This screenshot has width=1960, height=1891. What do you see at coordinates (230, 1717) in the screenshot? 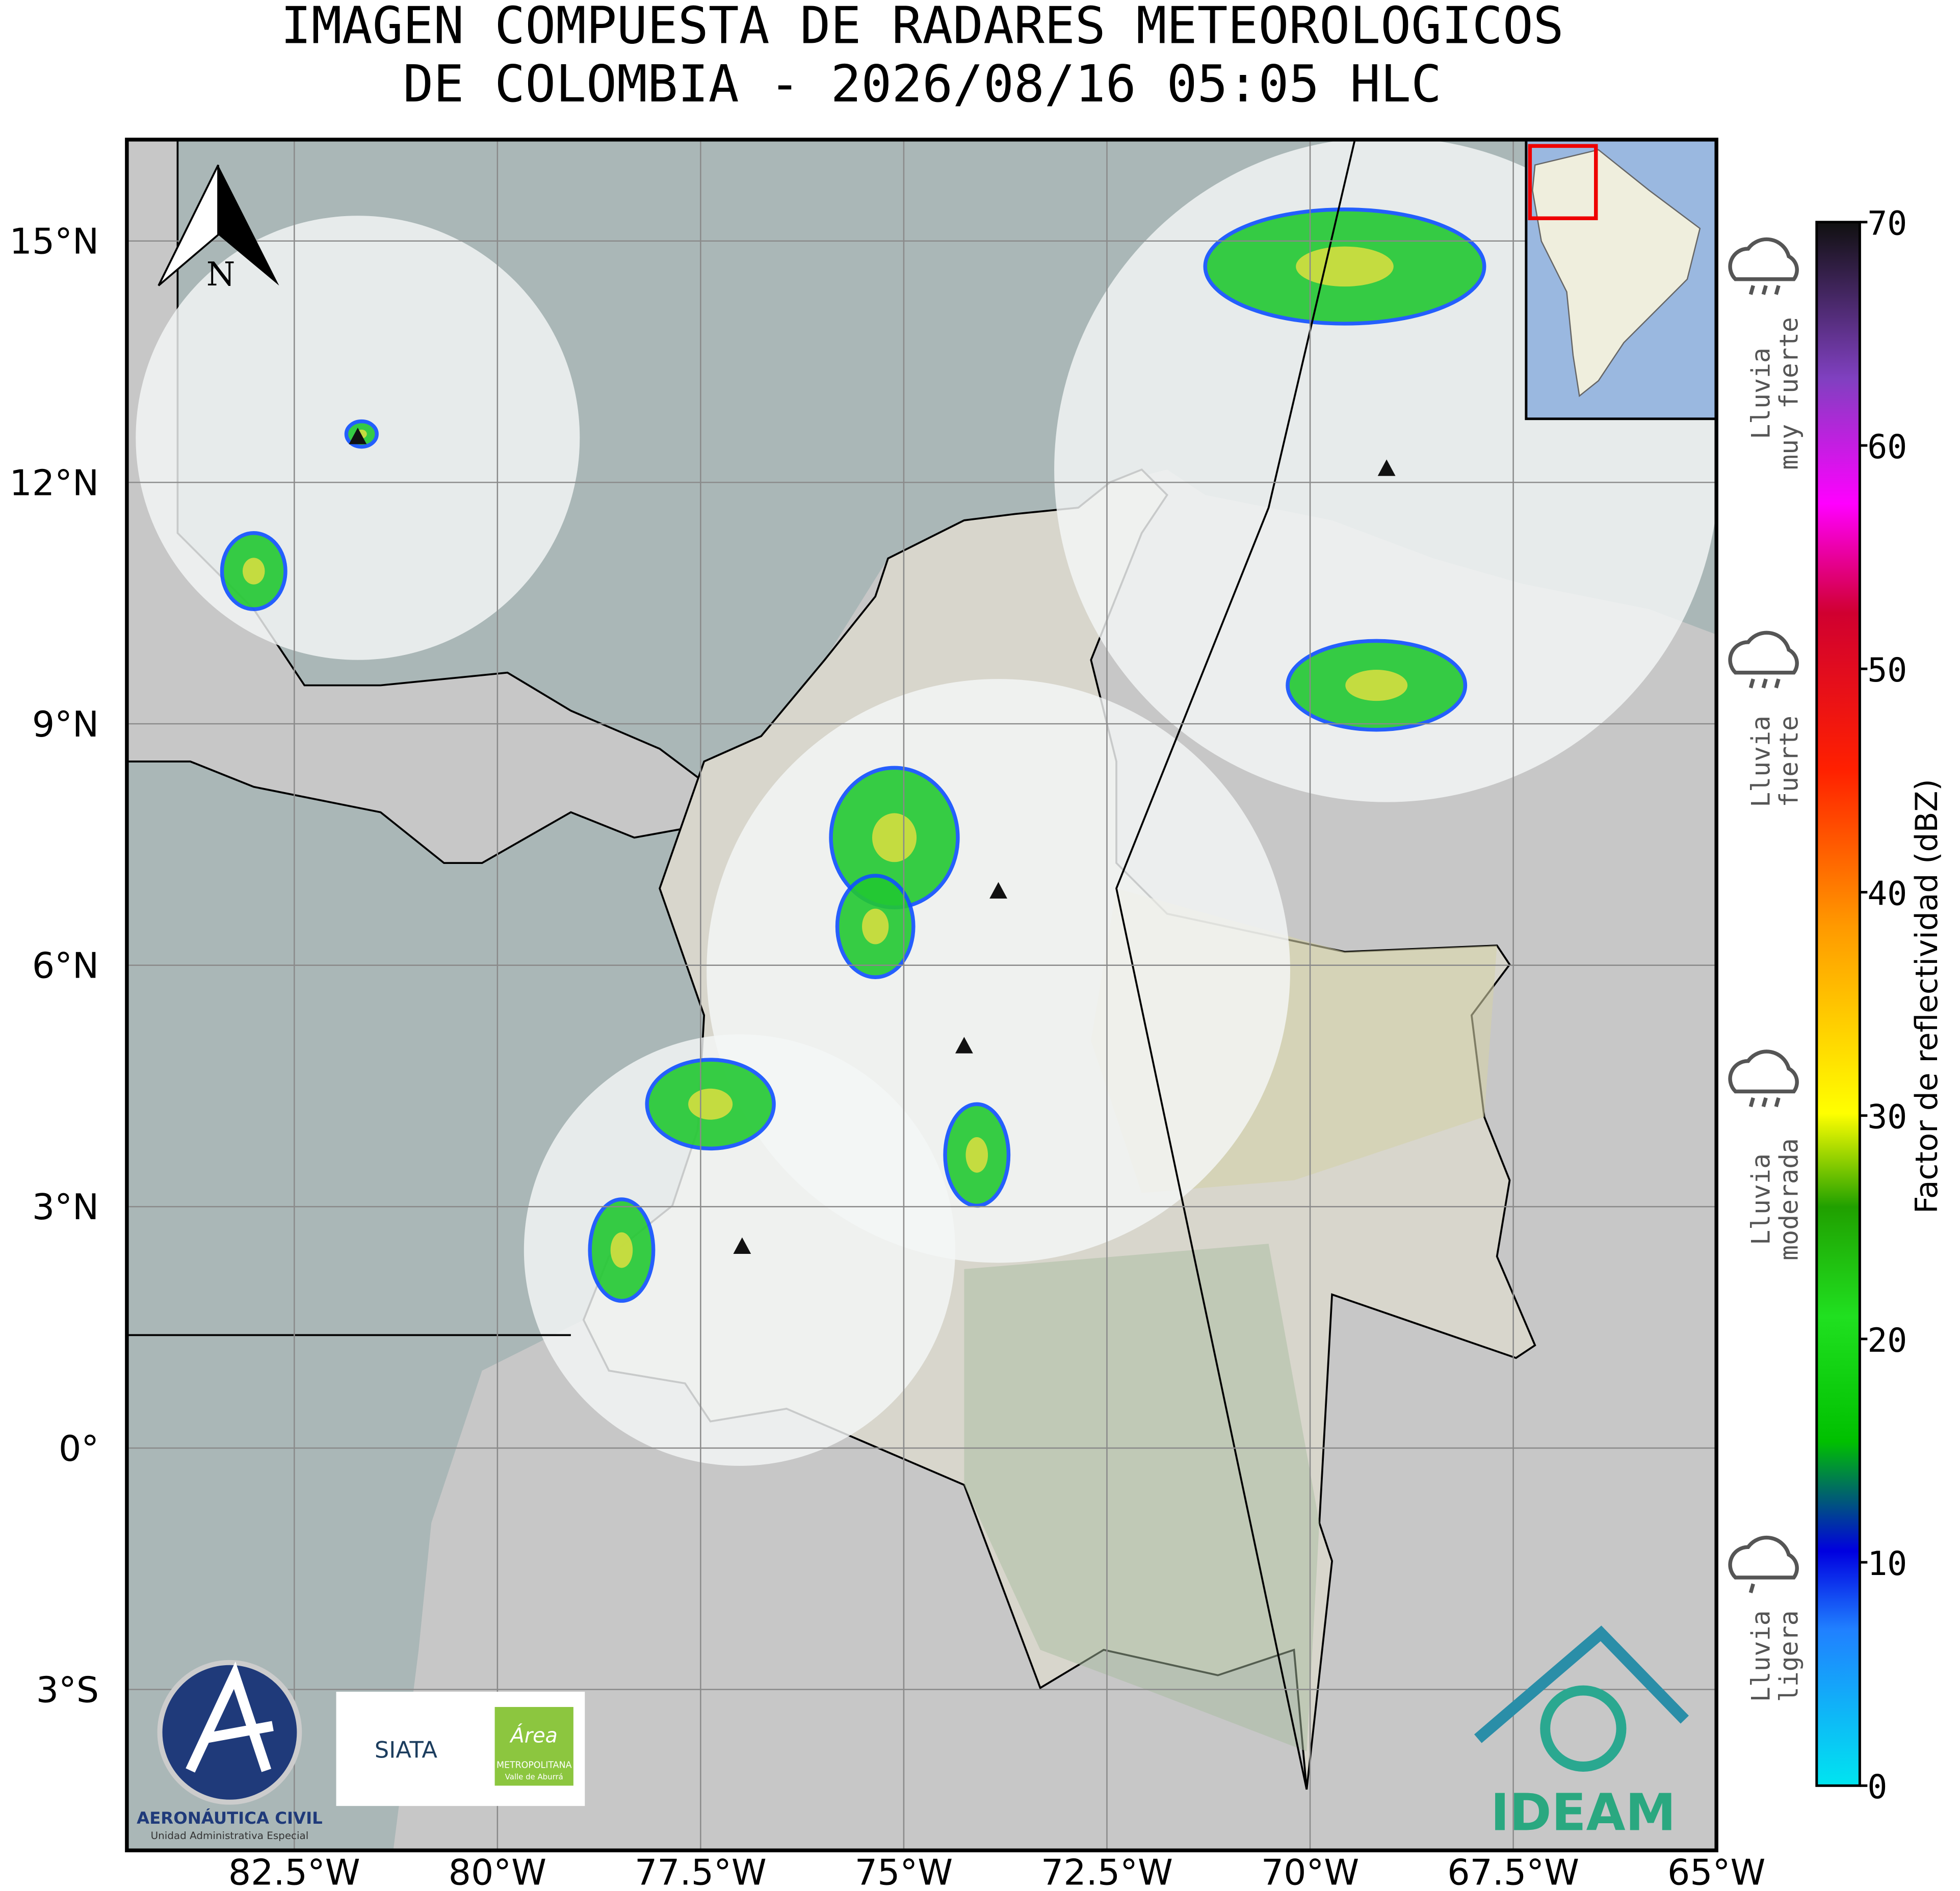
I see `aerocivil-mark` at bounding box center [230, 1717].